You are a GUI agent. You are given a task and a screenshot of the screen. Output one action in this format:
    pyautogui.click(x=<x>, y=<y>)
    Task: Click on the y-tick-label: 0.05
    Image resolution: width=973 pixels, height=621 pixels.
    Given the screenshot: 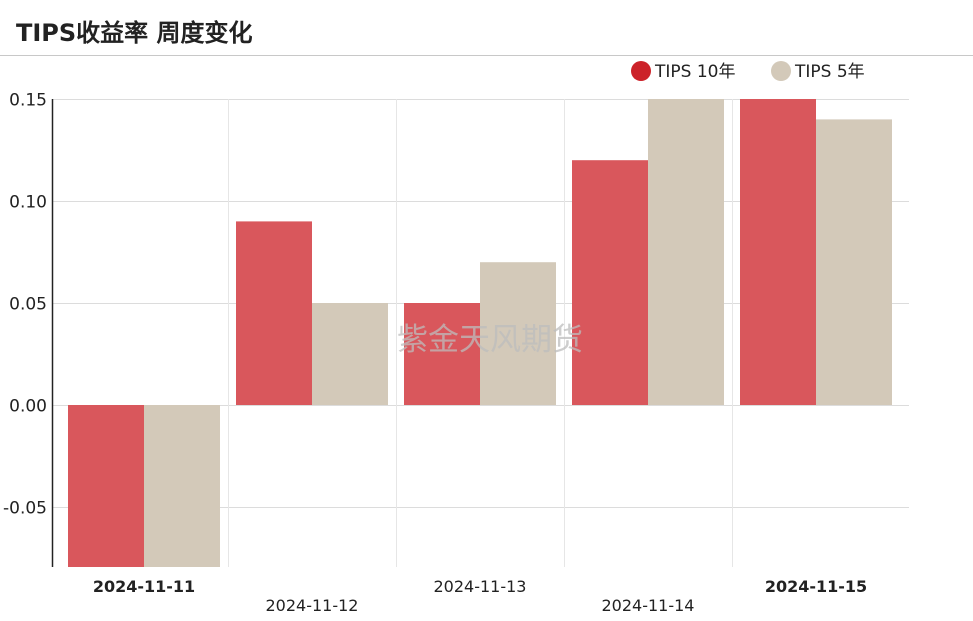 What is the action you would take?
    pyautogui.click(x=28, y=305)
    